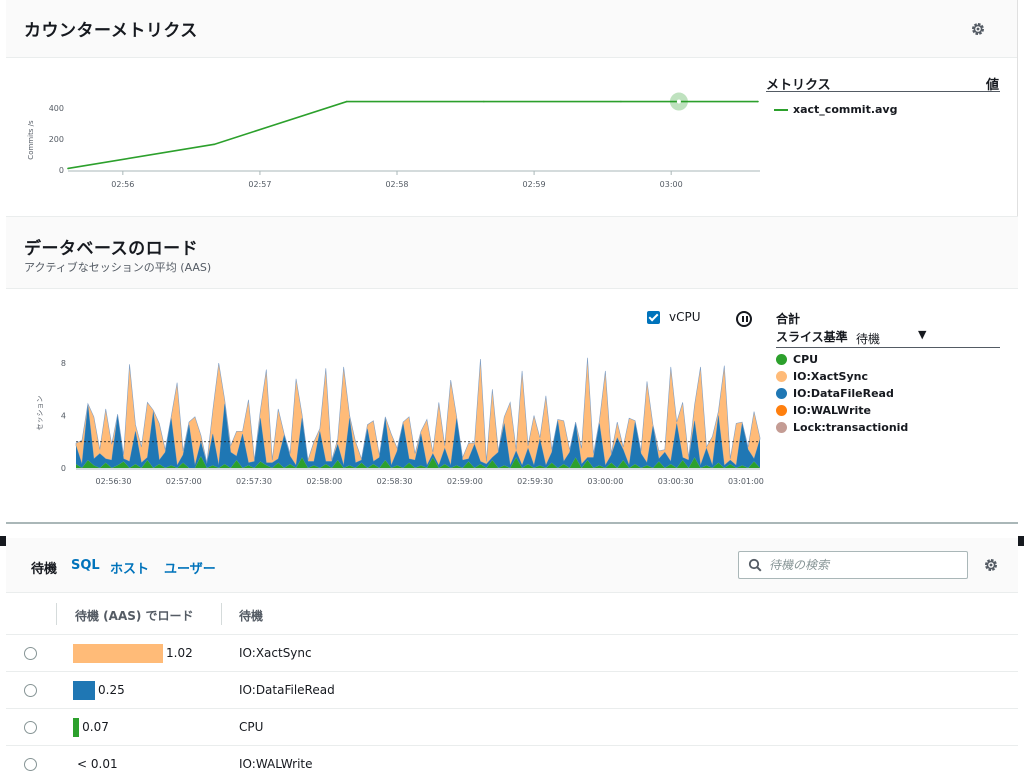  I want to click on hover-marker-center, so click(678, 101).